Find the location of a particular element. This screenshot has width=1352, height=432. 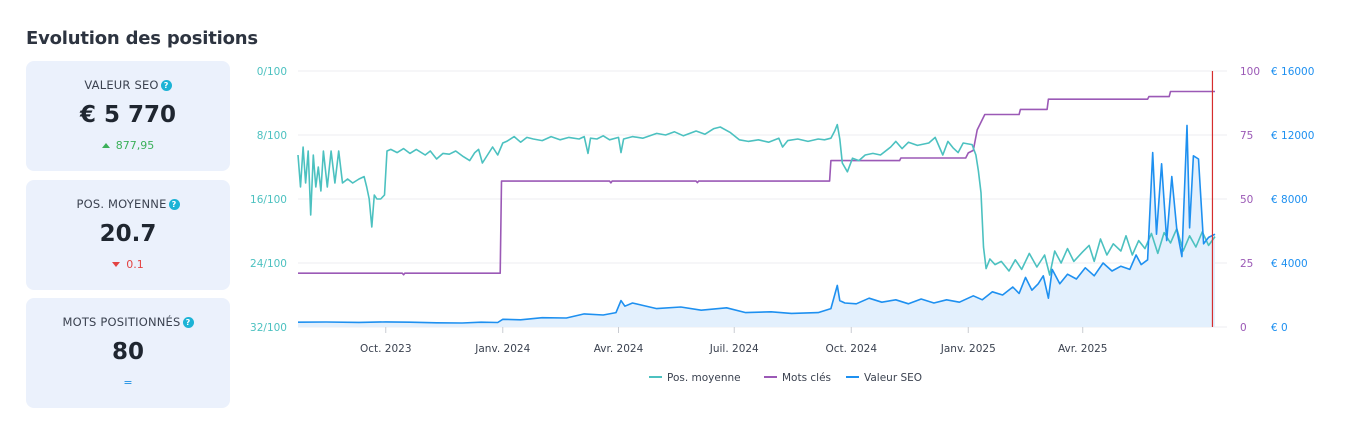

avg-position-card: POS. MOYENNE? 20.7 0.1 is located at coordinates (128, 235).